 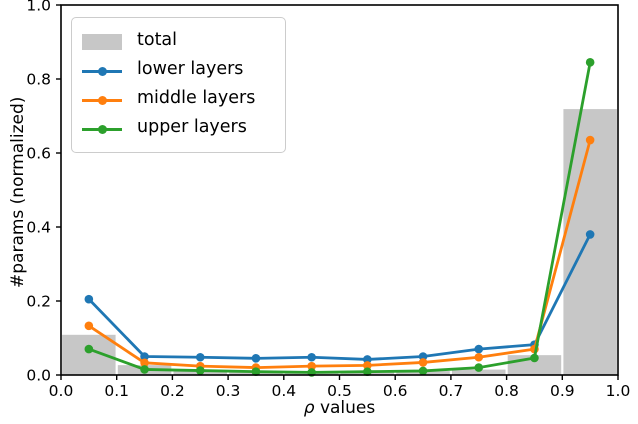 I want to click on x-axis-label-text: values, so click(x=345, y=408).